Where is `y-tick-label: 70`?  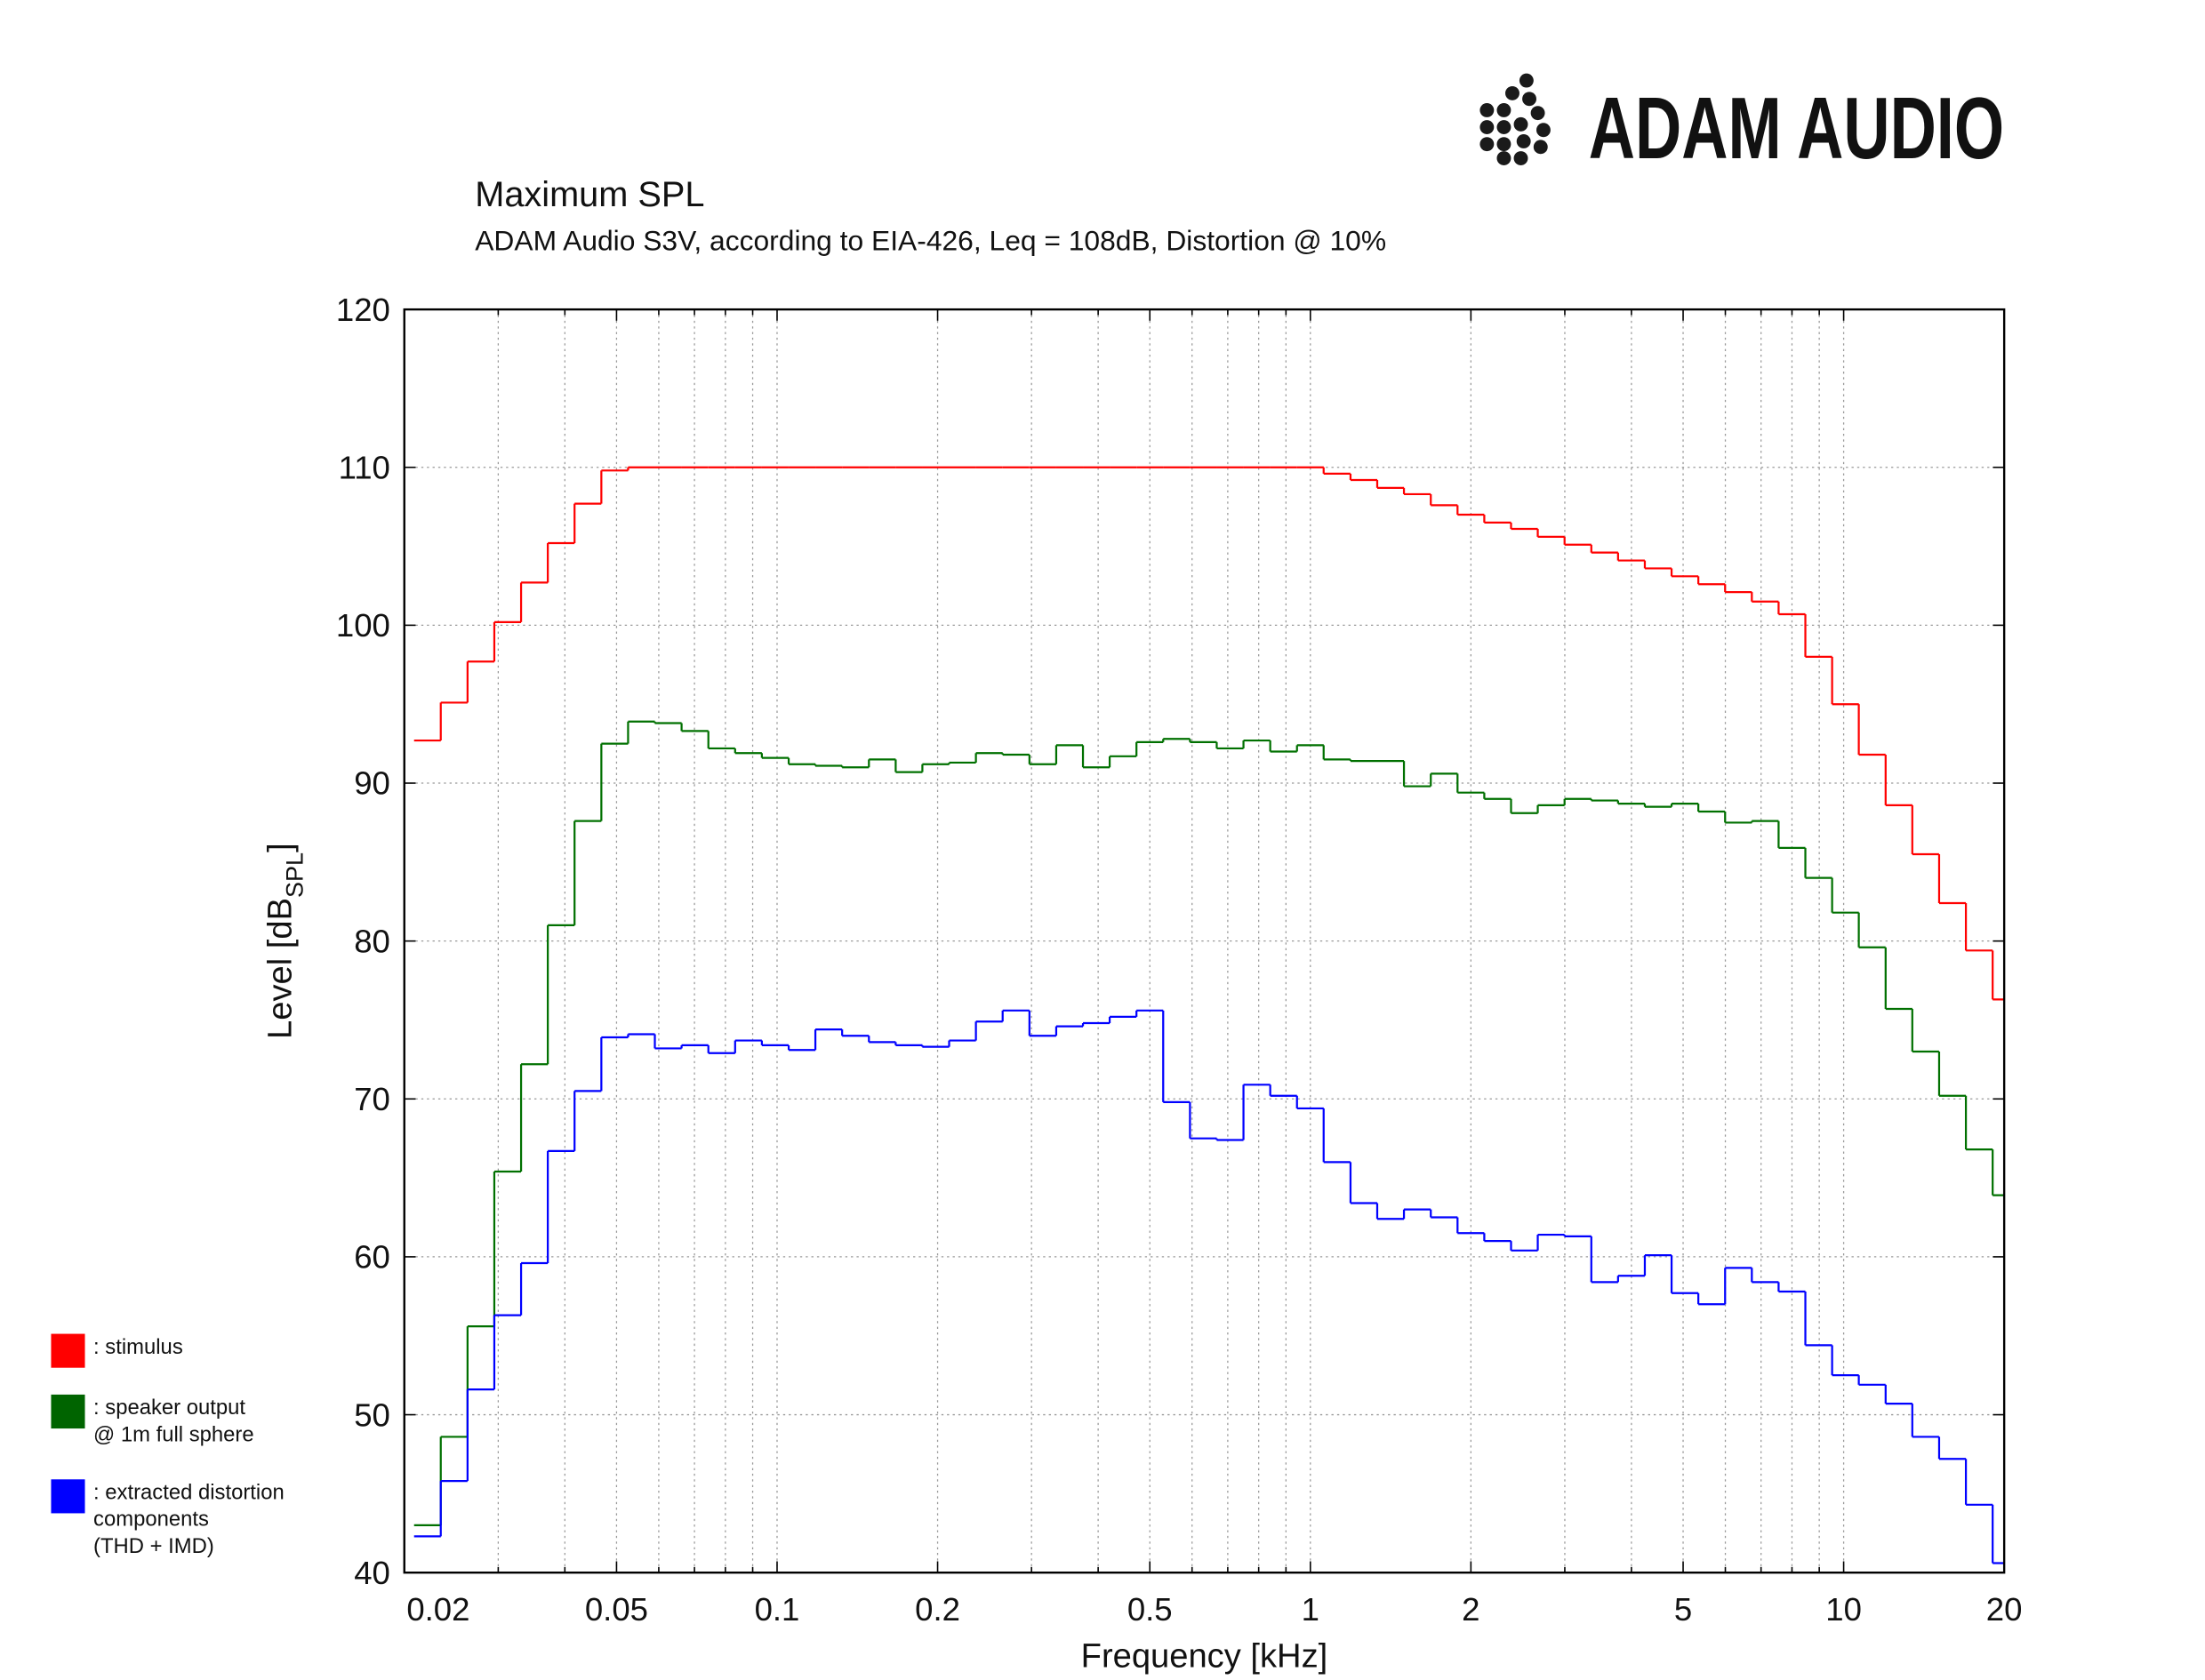
y-tick-label: 70 is located at coordinates (372, 1099).